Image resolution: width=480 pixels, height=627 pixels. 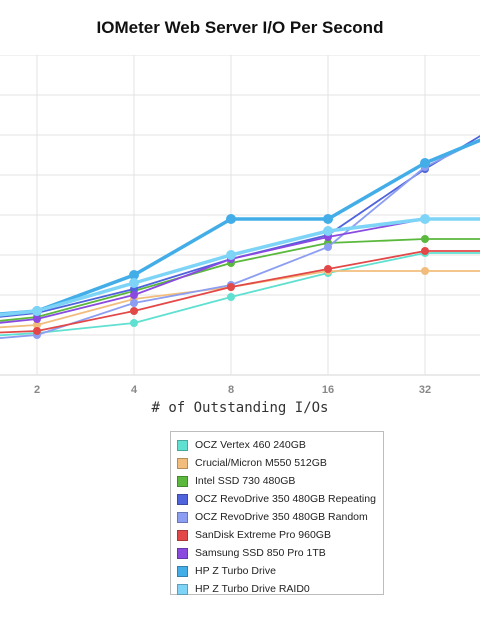 I want to click on legend-item: HP Z Turbo Drive, so click(x=280, y=571).